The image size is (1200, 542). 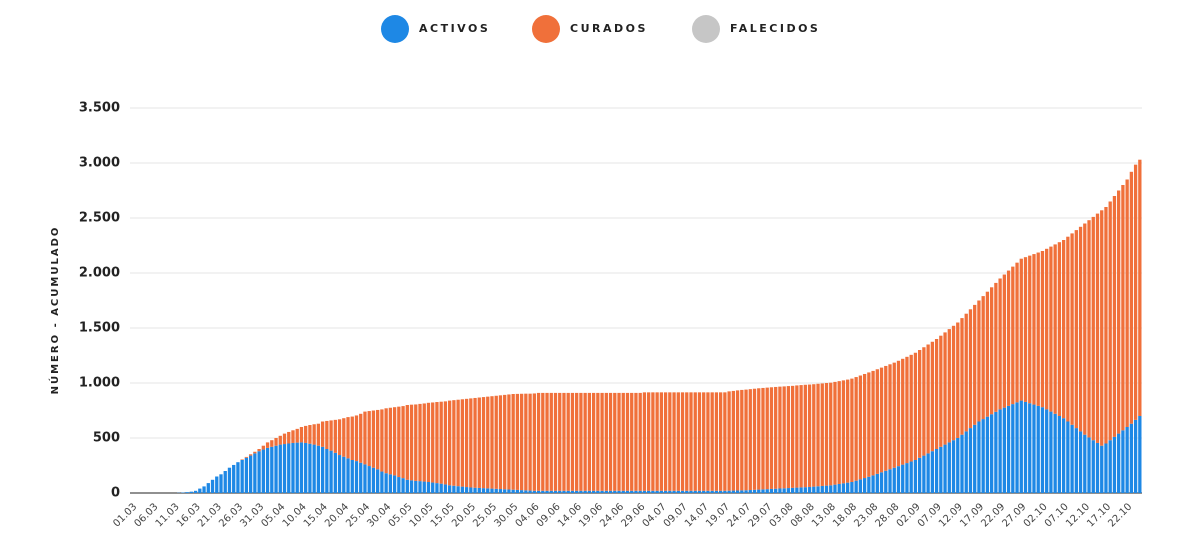 What do you see at coordinates (1120, 515) in the screenshot?
I see `x-tick-label: 22.10` at bounding box center [1120, 515].